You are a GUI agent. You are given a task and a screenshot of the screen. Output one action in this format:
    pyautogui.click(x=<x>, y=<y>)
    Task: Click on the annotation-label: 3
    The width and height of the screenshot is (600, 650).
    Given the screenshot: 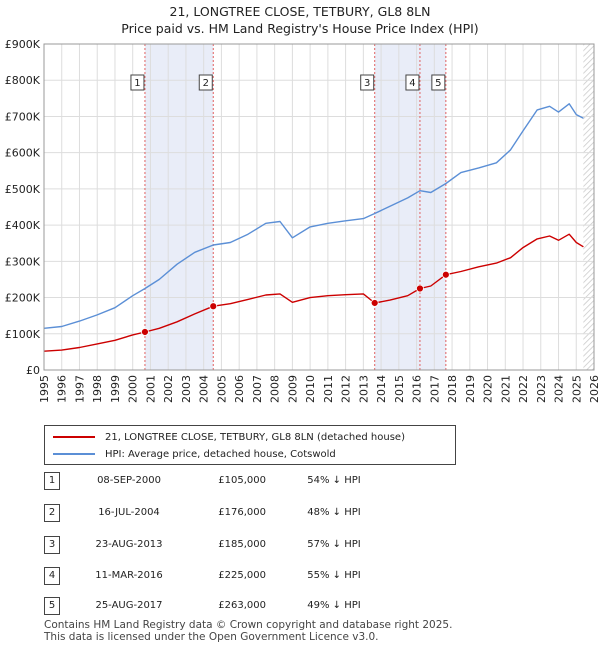 What is the action you would take?
    pyautogui.click(x=367, y=83)
    